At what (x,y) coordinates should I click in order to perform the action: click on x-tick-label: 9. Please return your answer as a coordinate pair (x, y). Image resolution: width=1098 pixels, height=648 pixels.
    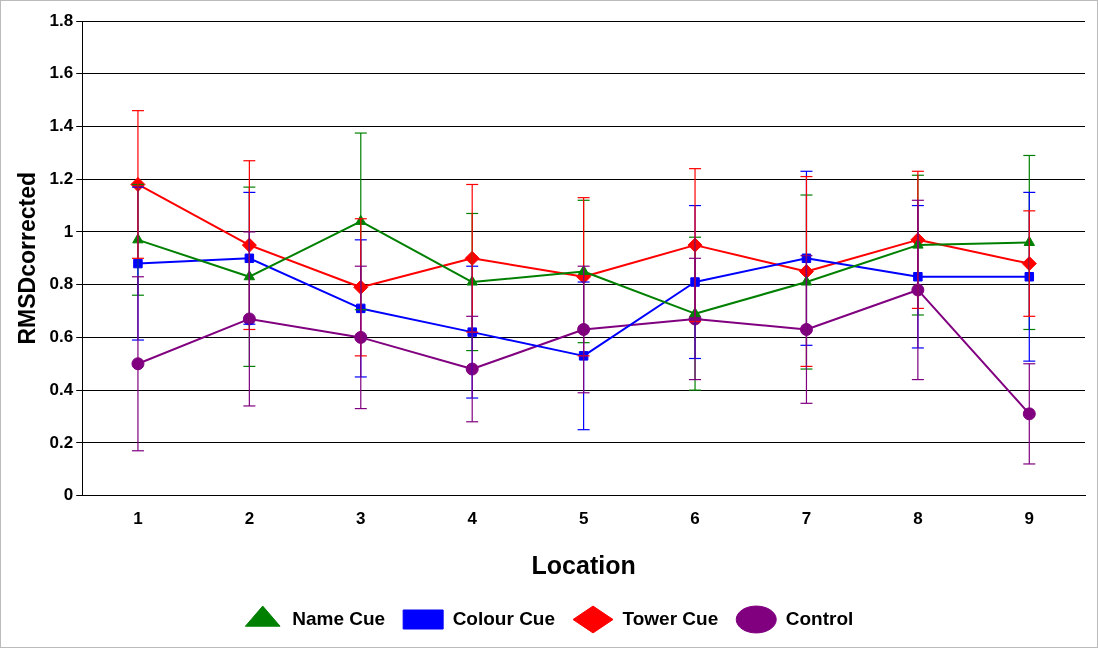
    Looking at the image, I should click on (1029, 519).